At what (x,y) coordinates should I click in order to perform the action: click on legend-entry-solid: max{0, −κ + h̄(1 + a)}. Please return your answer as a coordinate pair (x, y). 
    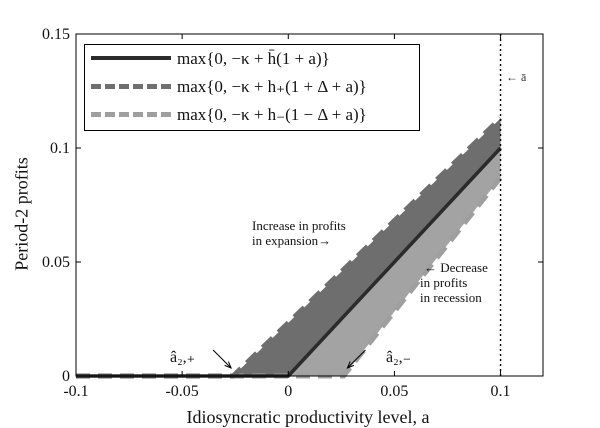
    Looking at the image, I should click on (252, 59).